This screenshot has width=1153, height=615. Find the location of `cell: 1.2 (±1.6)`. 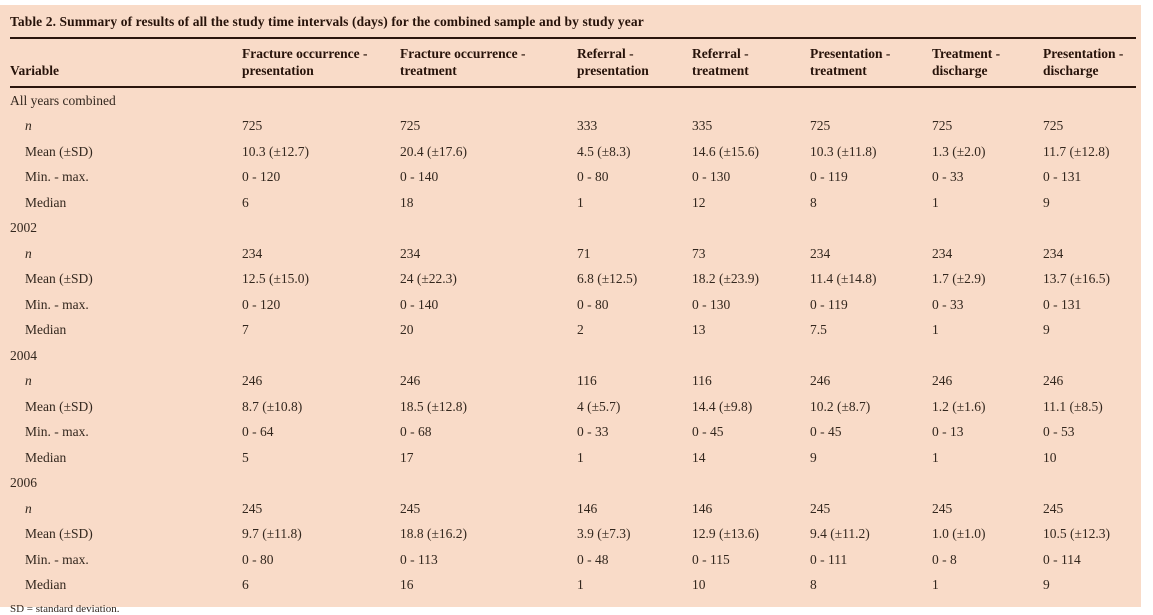

cell: 1.2 (±1.6) is located at coordinates (959, 406).